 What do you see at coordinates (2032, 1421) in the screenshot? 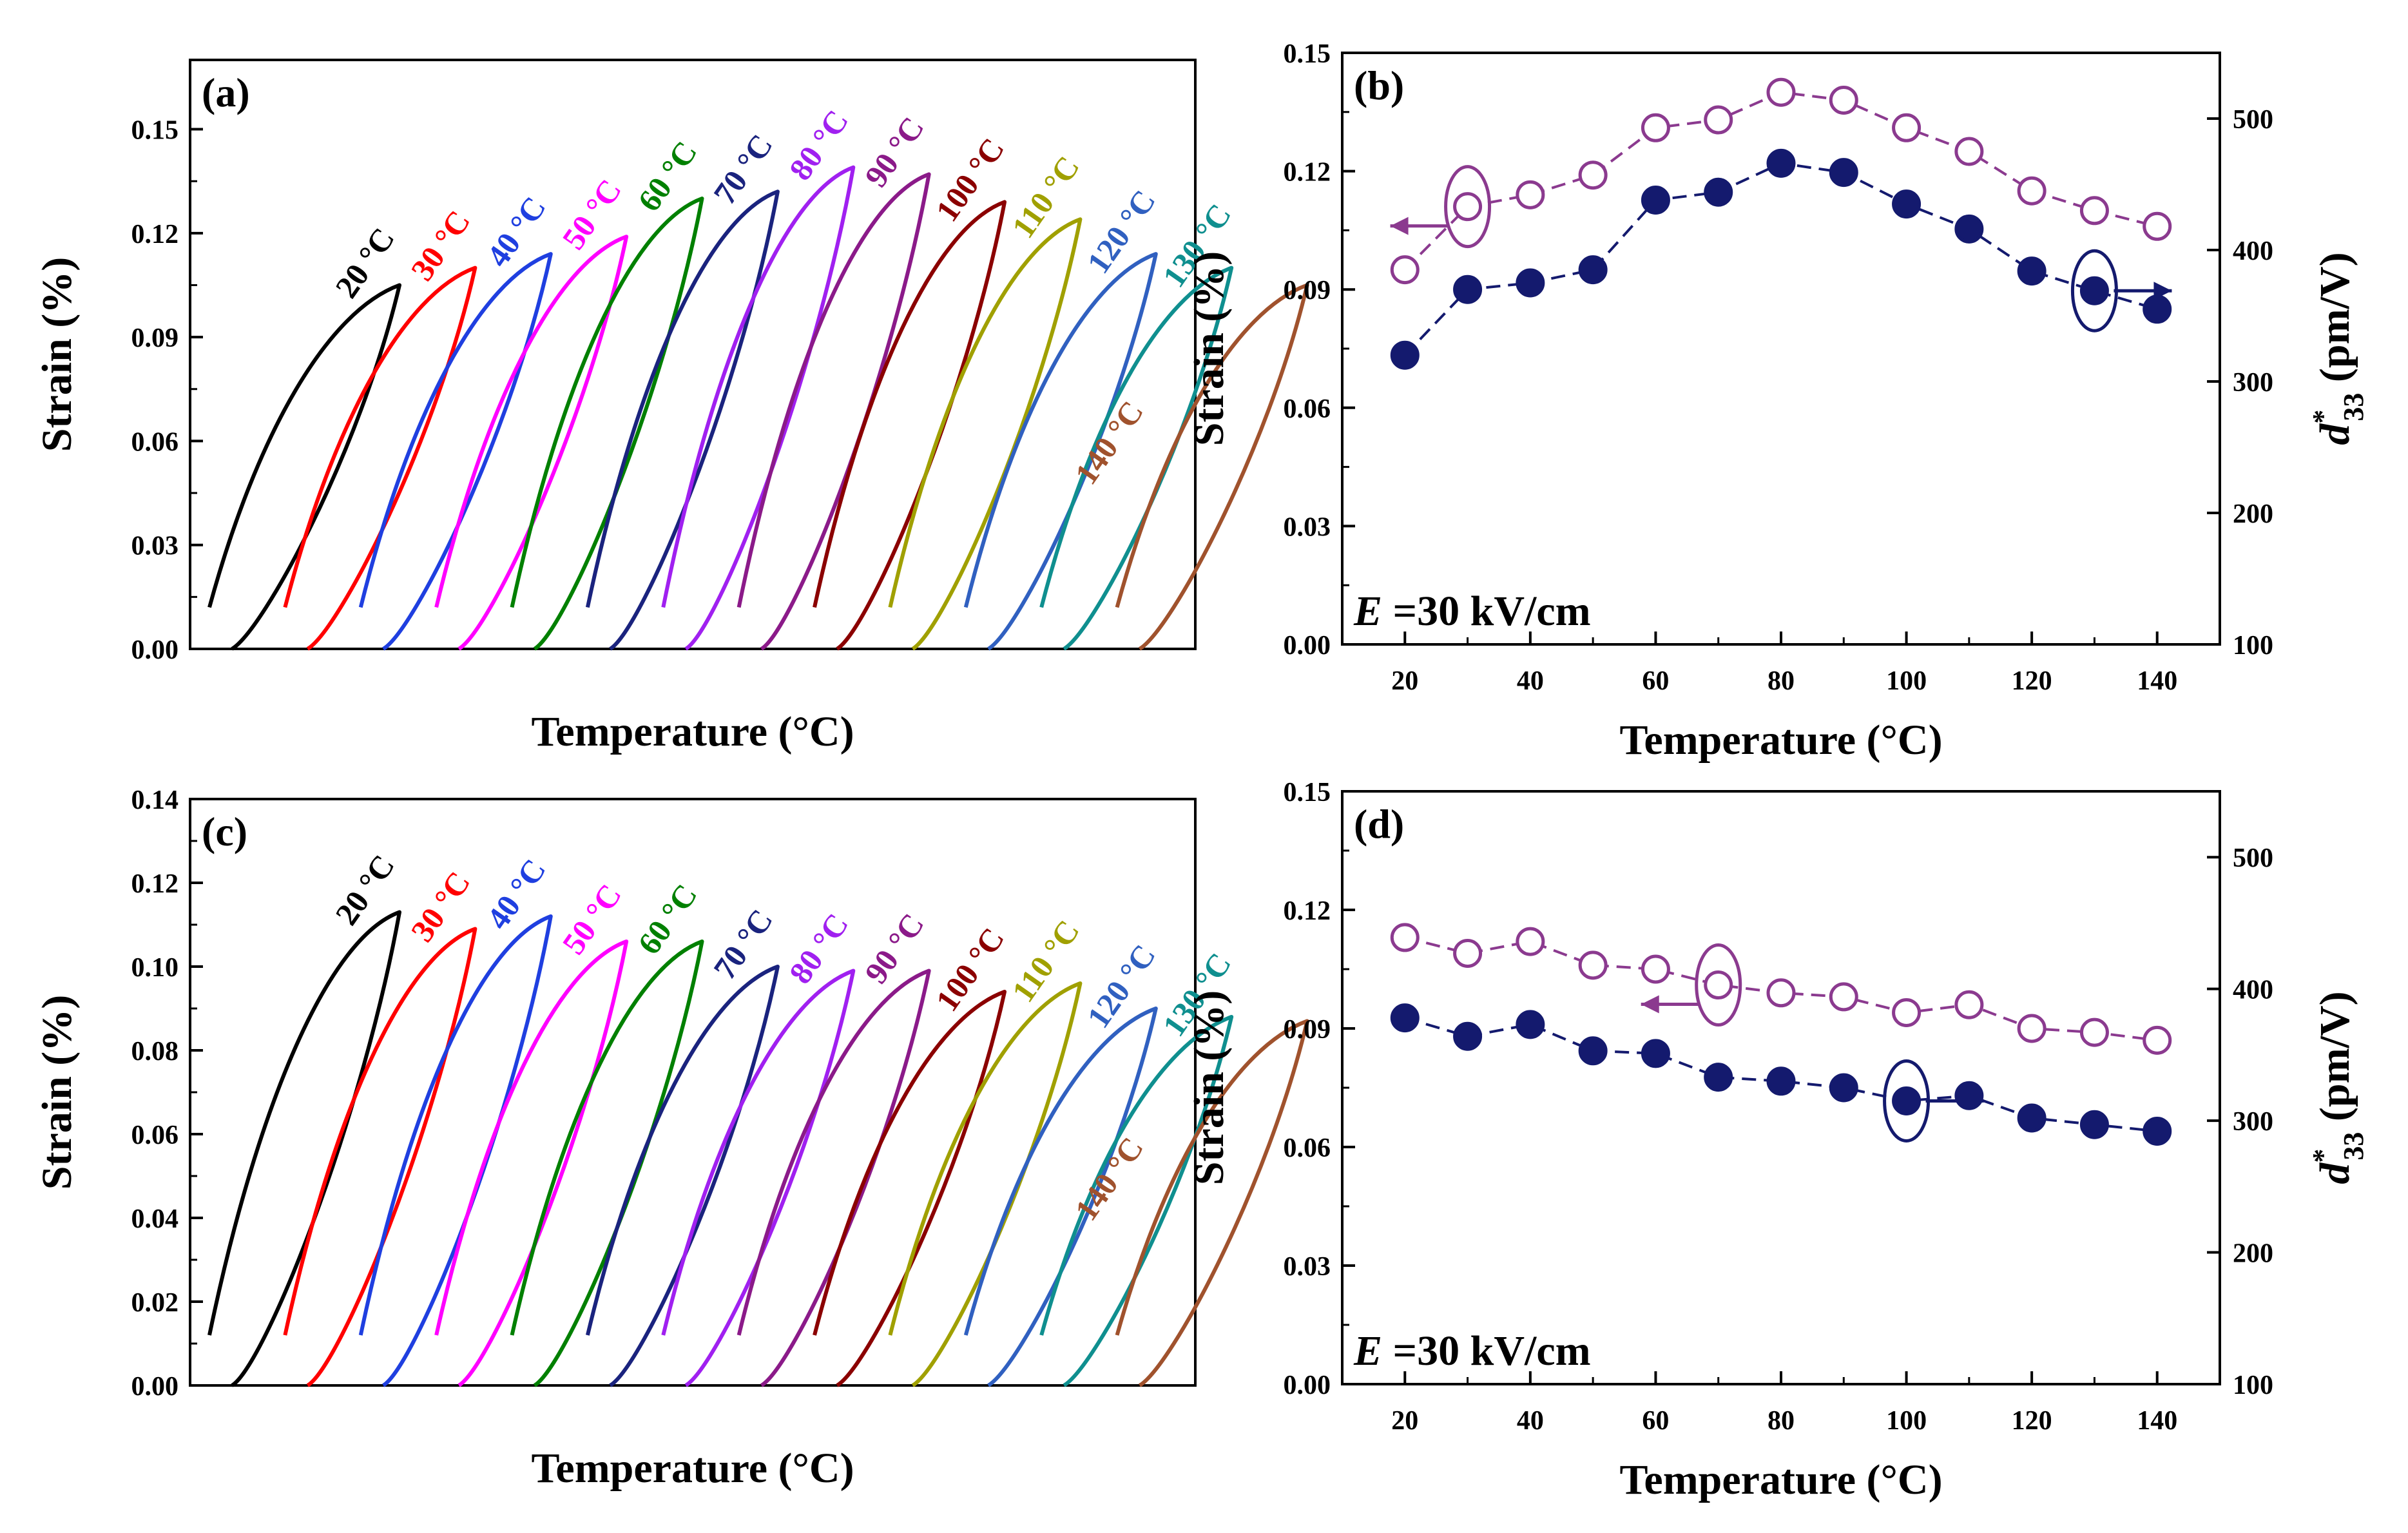
I see `x-tick-label: 120` at bounding box center [2032, 1421].